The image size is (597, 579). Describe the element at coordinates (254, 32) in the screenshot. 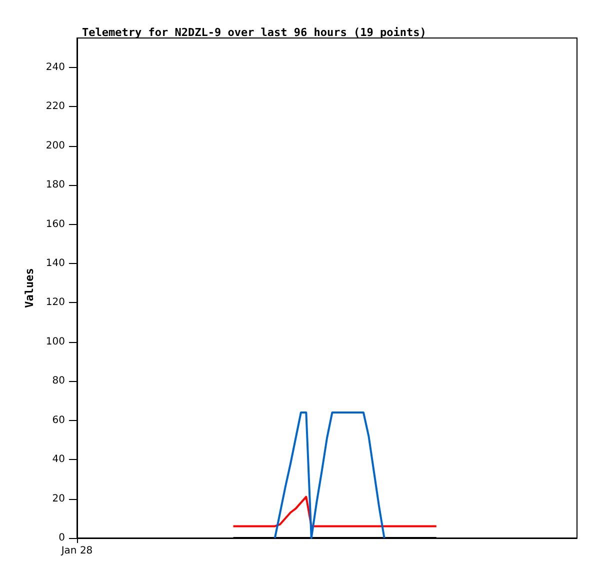

I see `chart-title: Telemetry for N2DZL-9 over last 96 hours (19 points)` at that location.